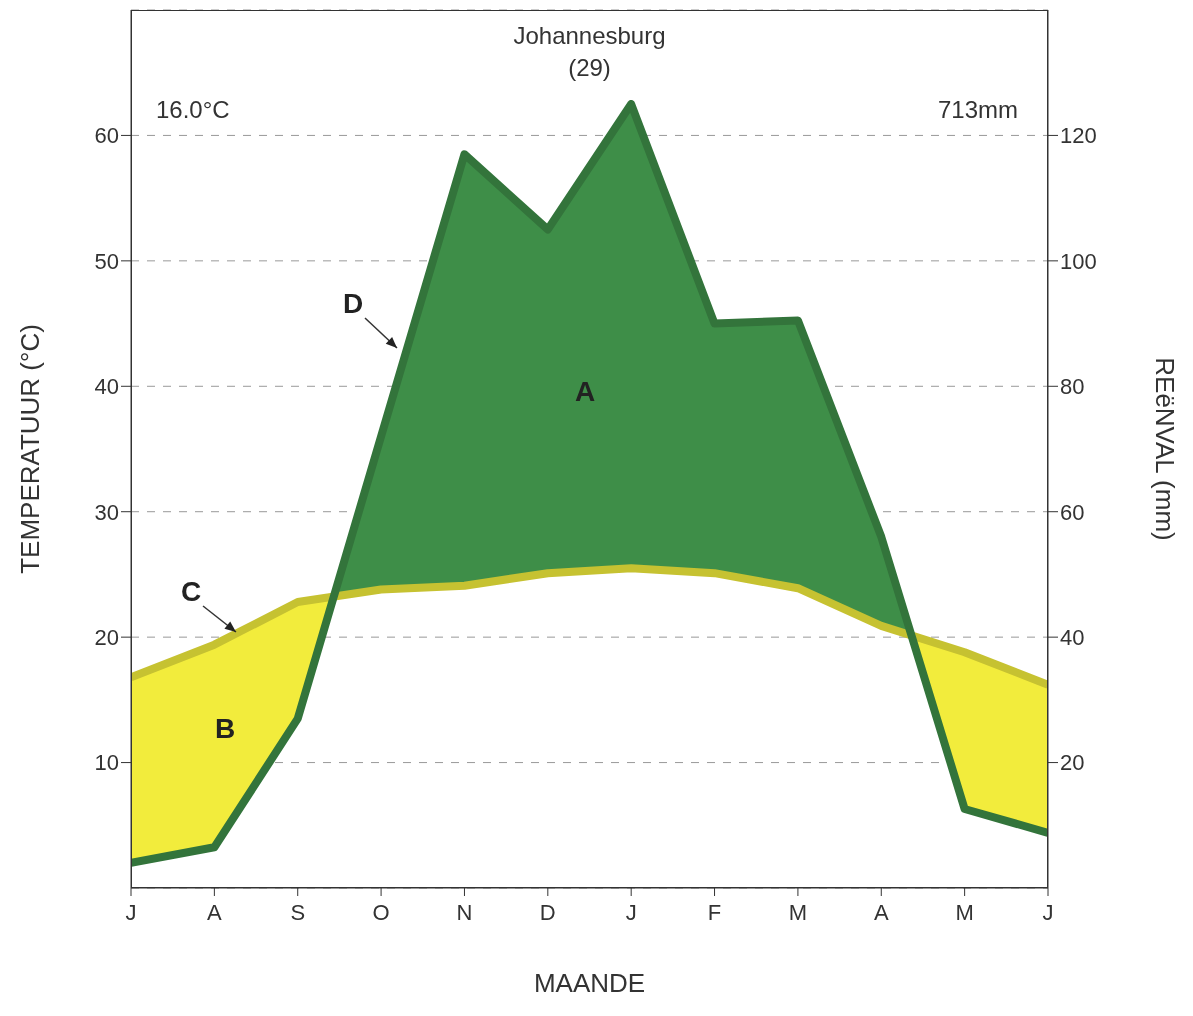 The image size is (1193, 1016). Describe the element at coordinates (106, 261) in the screenshot. I see `y-tick-label: 50` at that location.